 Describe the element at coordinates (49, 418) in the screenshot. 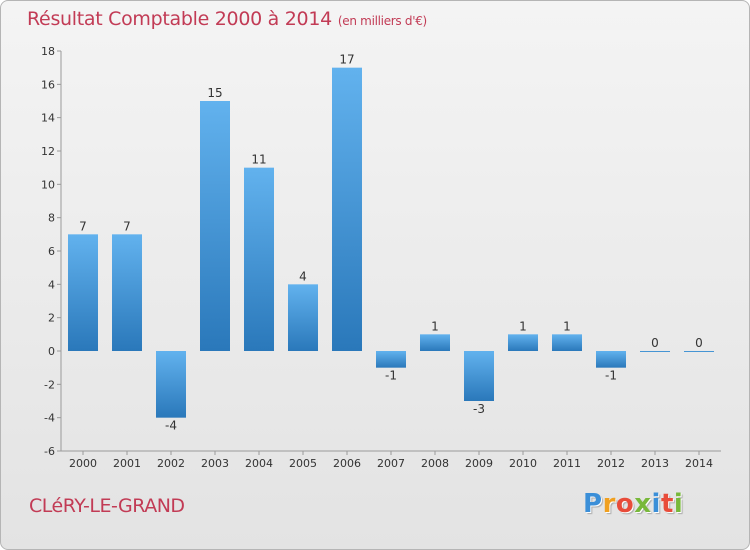

I see `y-tick-label: -4` at that location.